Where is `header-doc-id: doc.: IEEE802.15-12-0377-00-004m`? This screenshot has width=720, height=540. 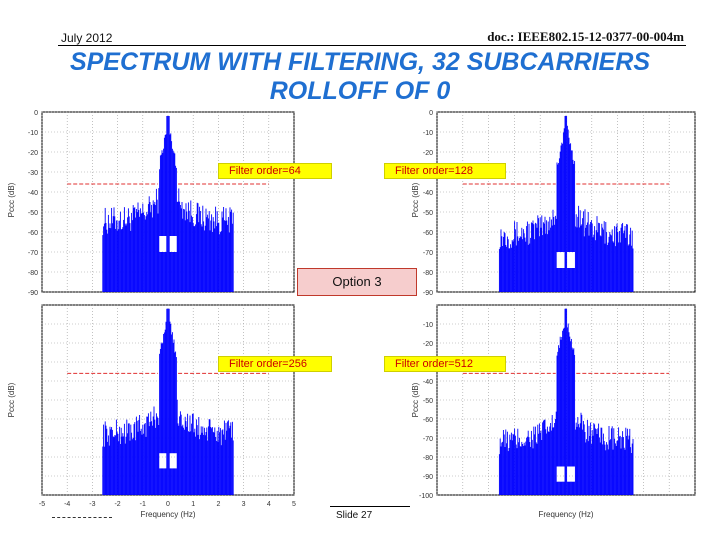
header-doc-id: doc.: IEEE802.15-12-0377-00-004m is located at coordinates (585, 36).